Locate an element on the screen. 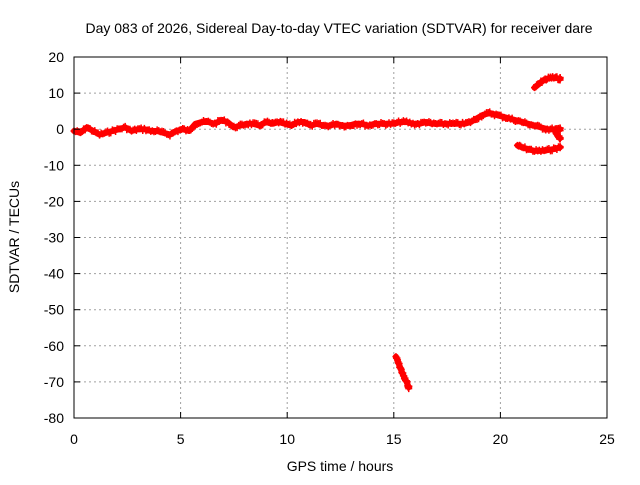  y-tick-label: 0 is located at coordinates (60, 129).